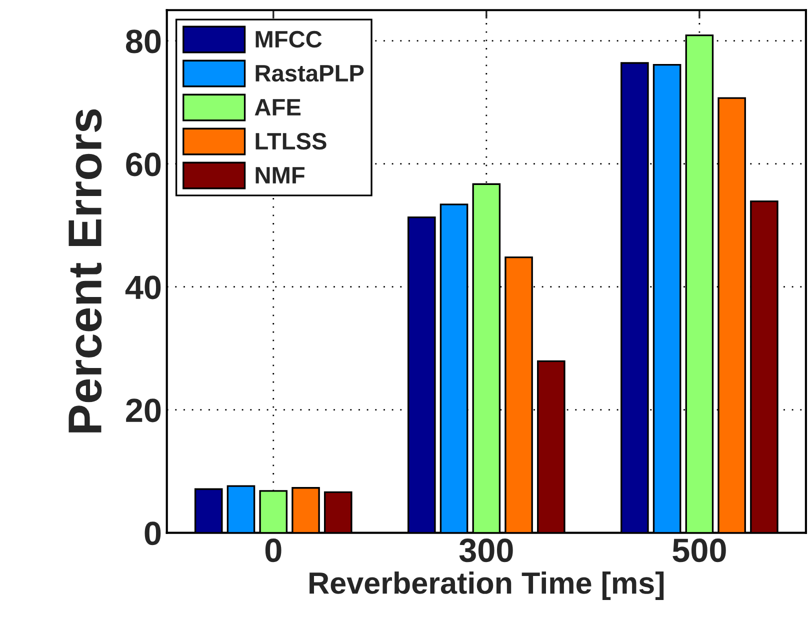  Describe the element at coordinates (85, 270) in the screenshot. I see `y-axis-title: Percent Errors` at that location.